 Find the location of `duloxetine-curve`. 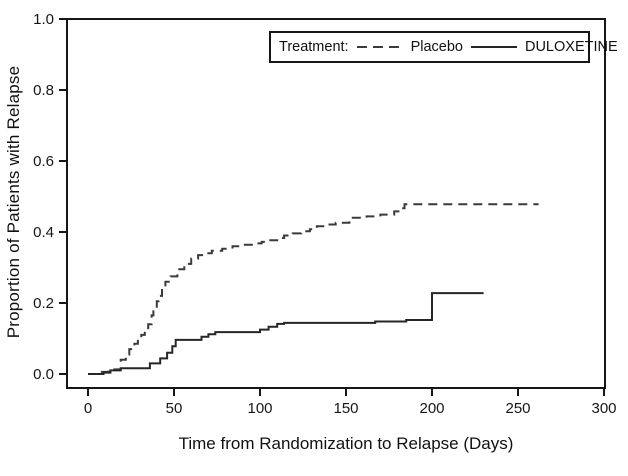

duloxetine-curve is located at coordinates (286, 333).